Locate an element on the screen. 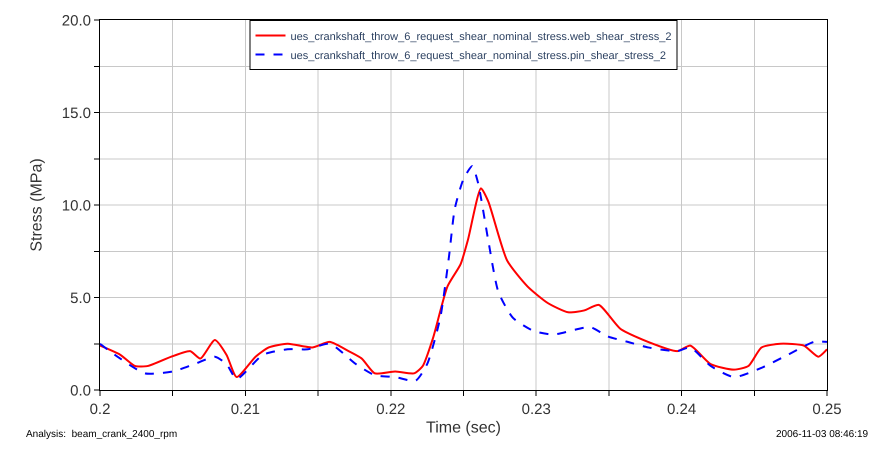  legend-label: ues_crankshaft_throw_6_request_shear_nominal_stress.pin_shear_stress_2 is located at coordinates (478, 56).